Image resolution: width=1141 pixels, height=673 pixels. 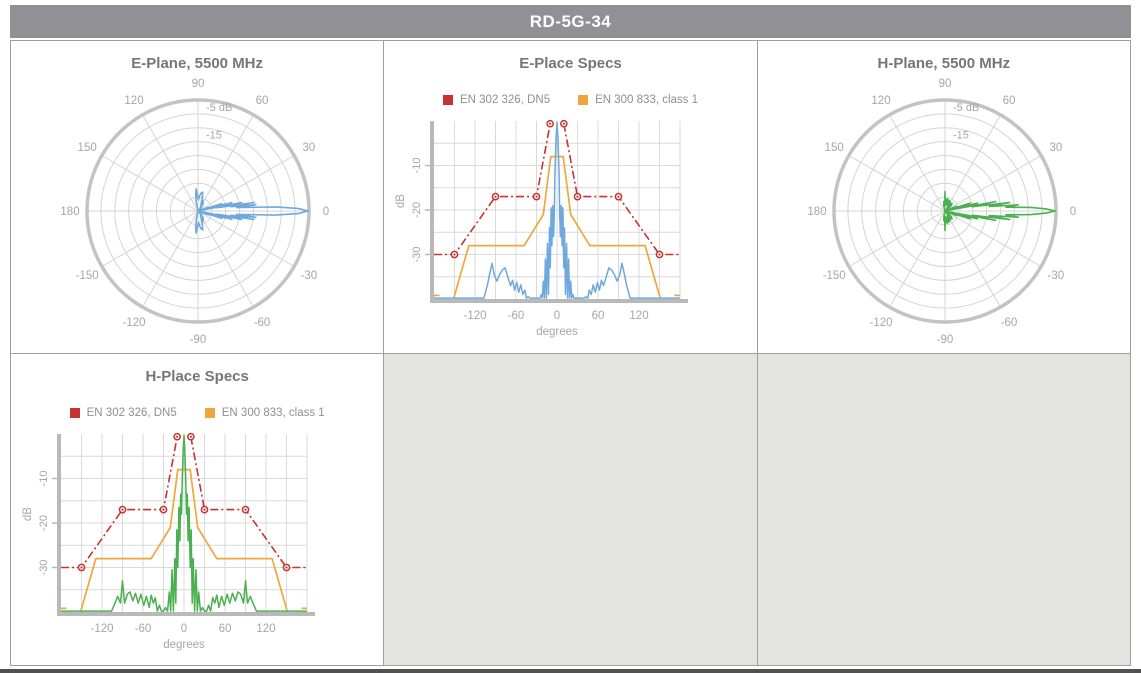 What do you see at coordinates (944, 63) in the screenshot?
I see `panel-title: H-Plane, 5500 MHz` at bounding box center [944, 63].